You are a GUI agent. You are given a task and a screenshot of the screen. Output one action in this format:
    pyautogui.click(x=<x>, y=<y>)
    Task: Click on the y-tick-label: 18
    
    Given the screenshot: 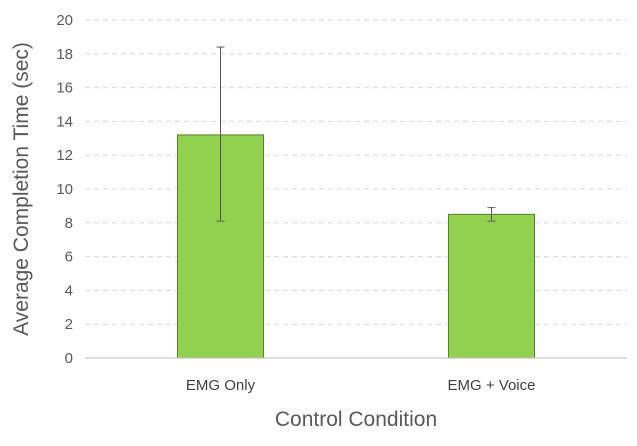 What is the action you would take?
    pyautogui.click(x=64, y=54)
    